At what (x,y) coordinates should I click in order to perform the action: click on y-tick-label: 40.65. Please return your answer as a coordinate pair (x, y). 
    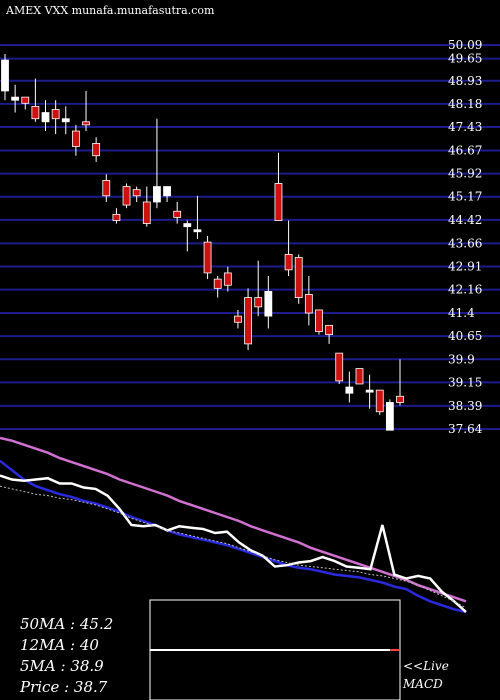
    Looking at the image, I should click on (465, 336).